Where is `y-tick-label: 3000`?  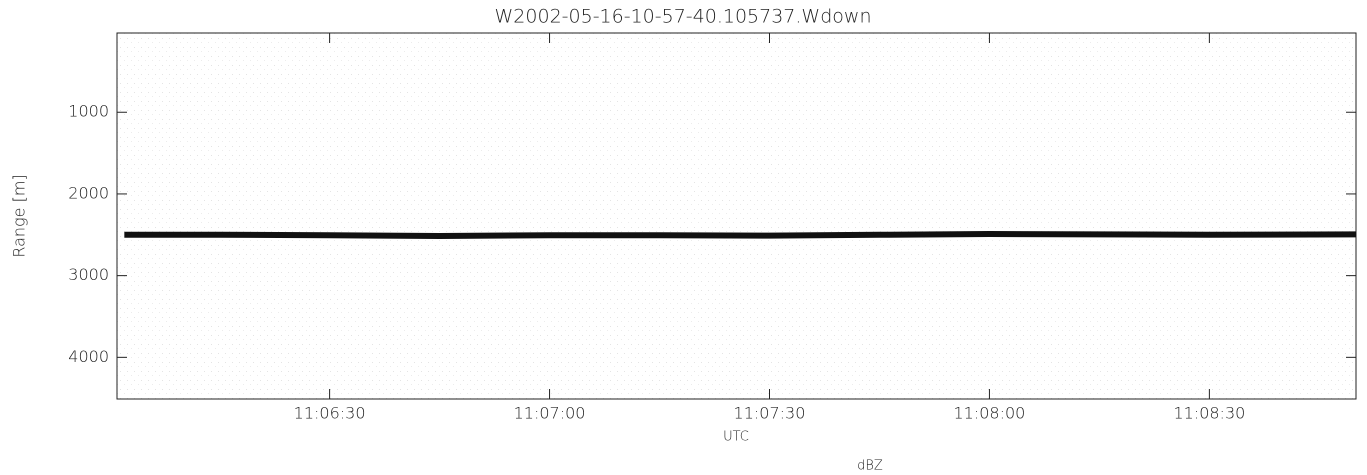 y-tick-label: 3000 is located at coordinates (88, 274).